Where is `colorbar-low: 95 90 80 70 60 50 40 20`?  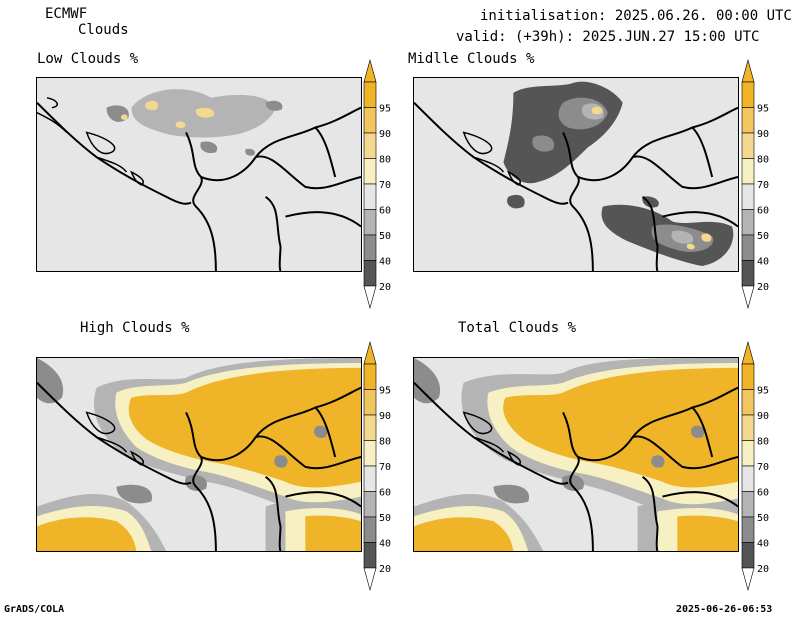 colorbar-low: 95 90 80 70 60 50 40 20 is located at coordinates (380, 184).